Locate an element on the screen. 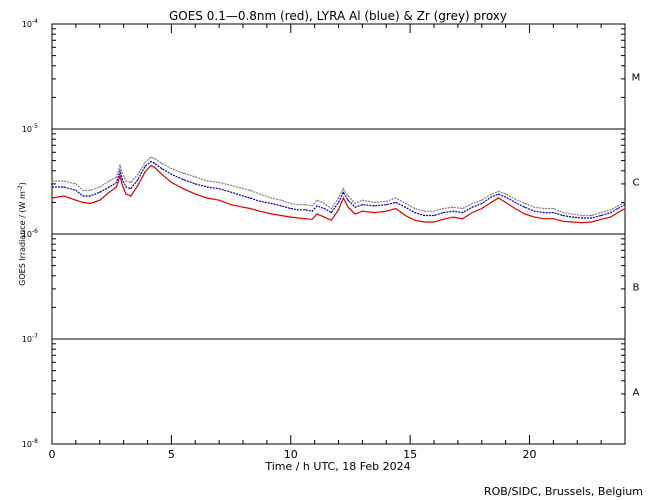 The image size is (650, 500). y-tick-label: 10⁻⁶ is located at coordinates (30, 233).